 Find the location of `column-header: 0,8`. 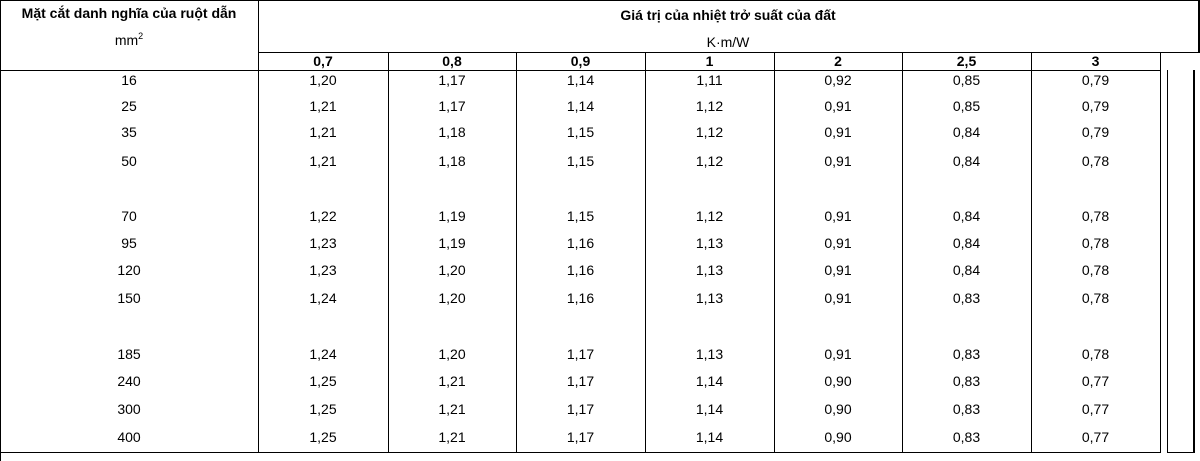

column-header: 0,8 is located at coordinates (452, 61).